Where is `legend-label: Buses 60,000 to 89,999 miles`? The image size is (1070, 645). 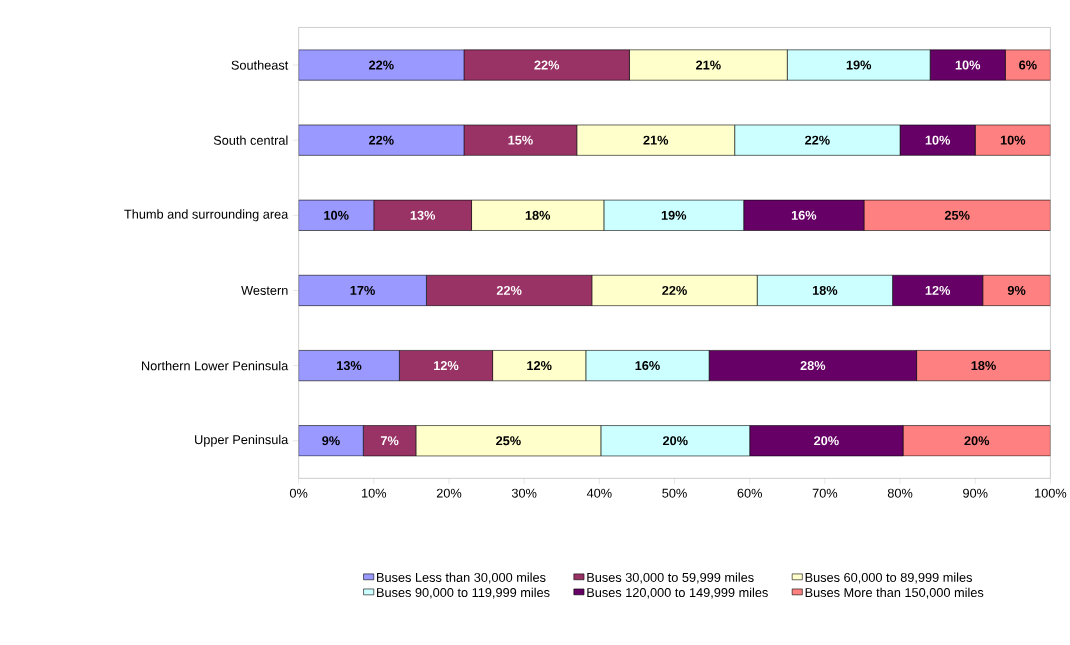
legend-label: Buses 60,000 to 89,999 miles is located at coordinates (888, 578).